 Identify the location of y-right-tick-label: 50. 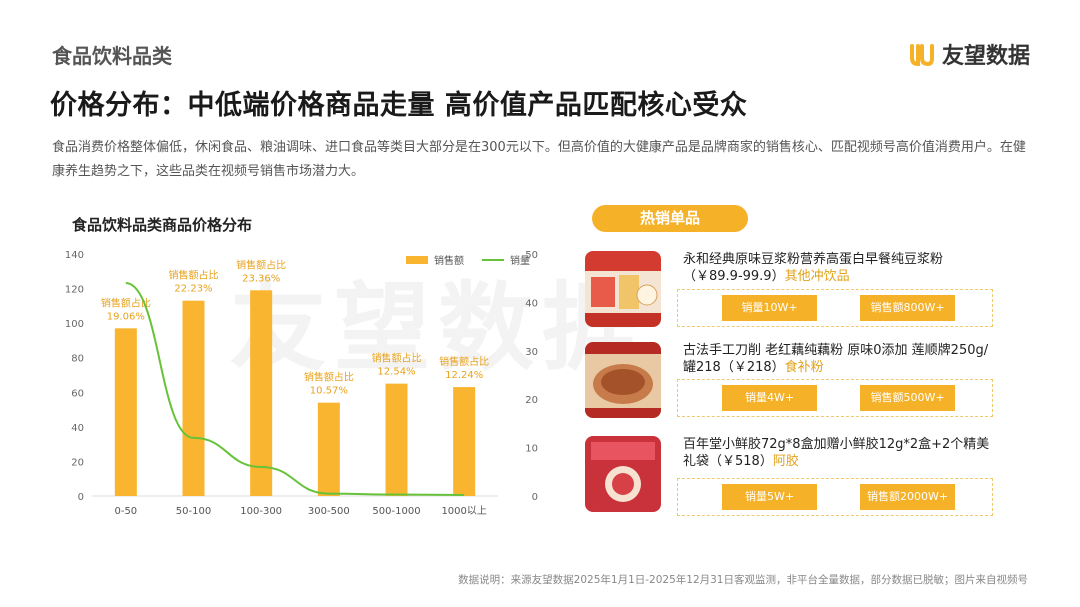
(531, 255).